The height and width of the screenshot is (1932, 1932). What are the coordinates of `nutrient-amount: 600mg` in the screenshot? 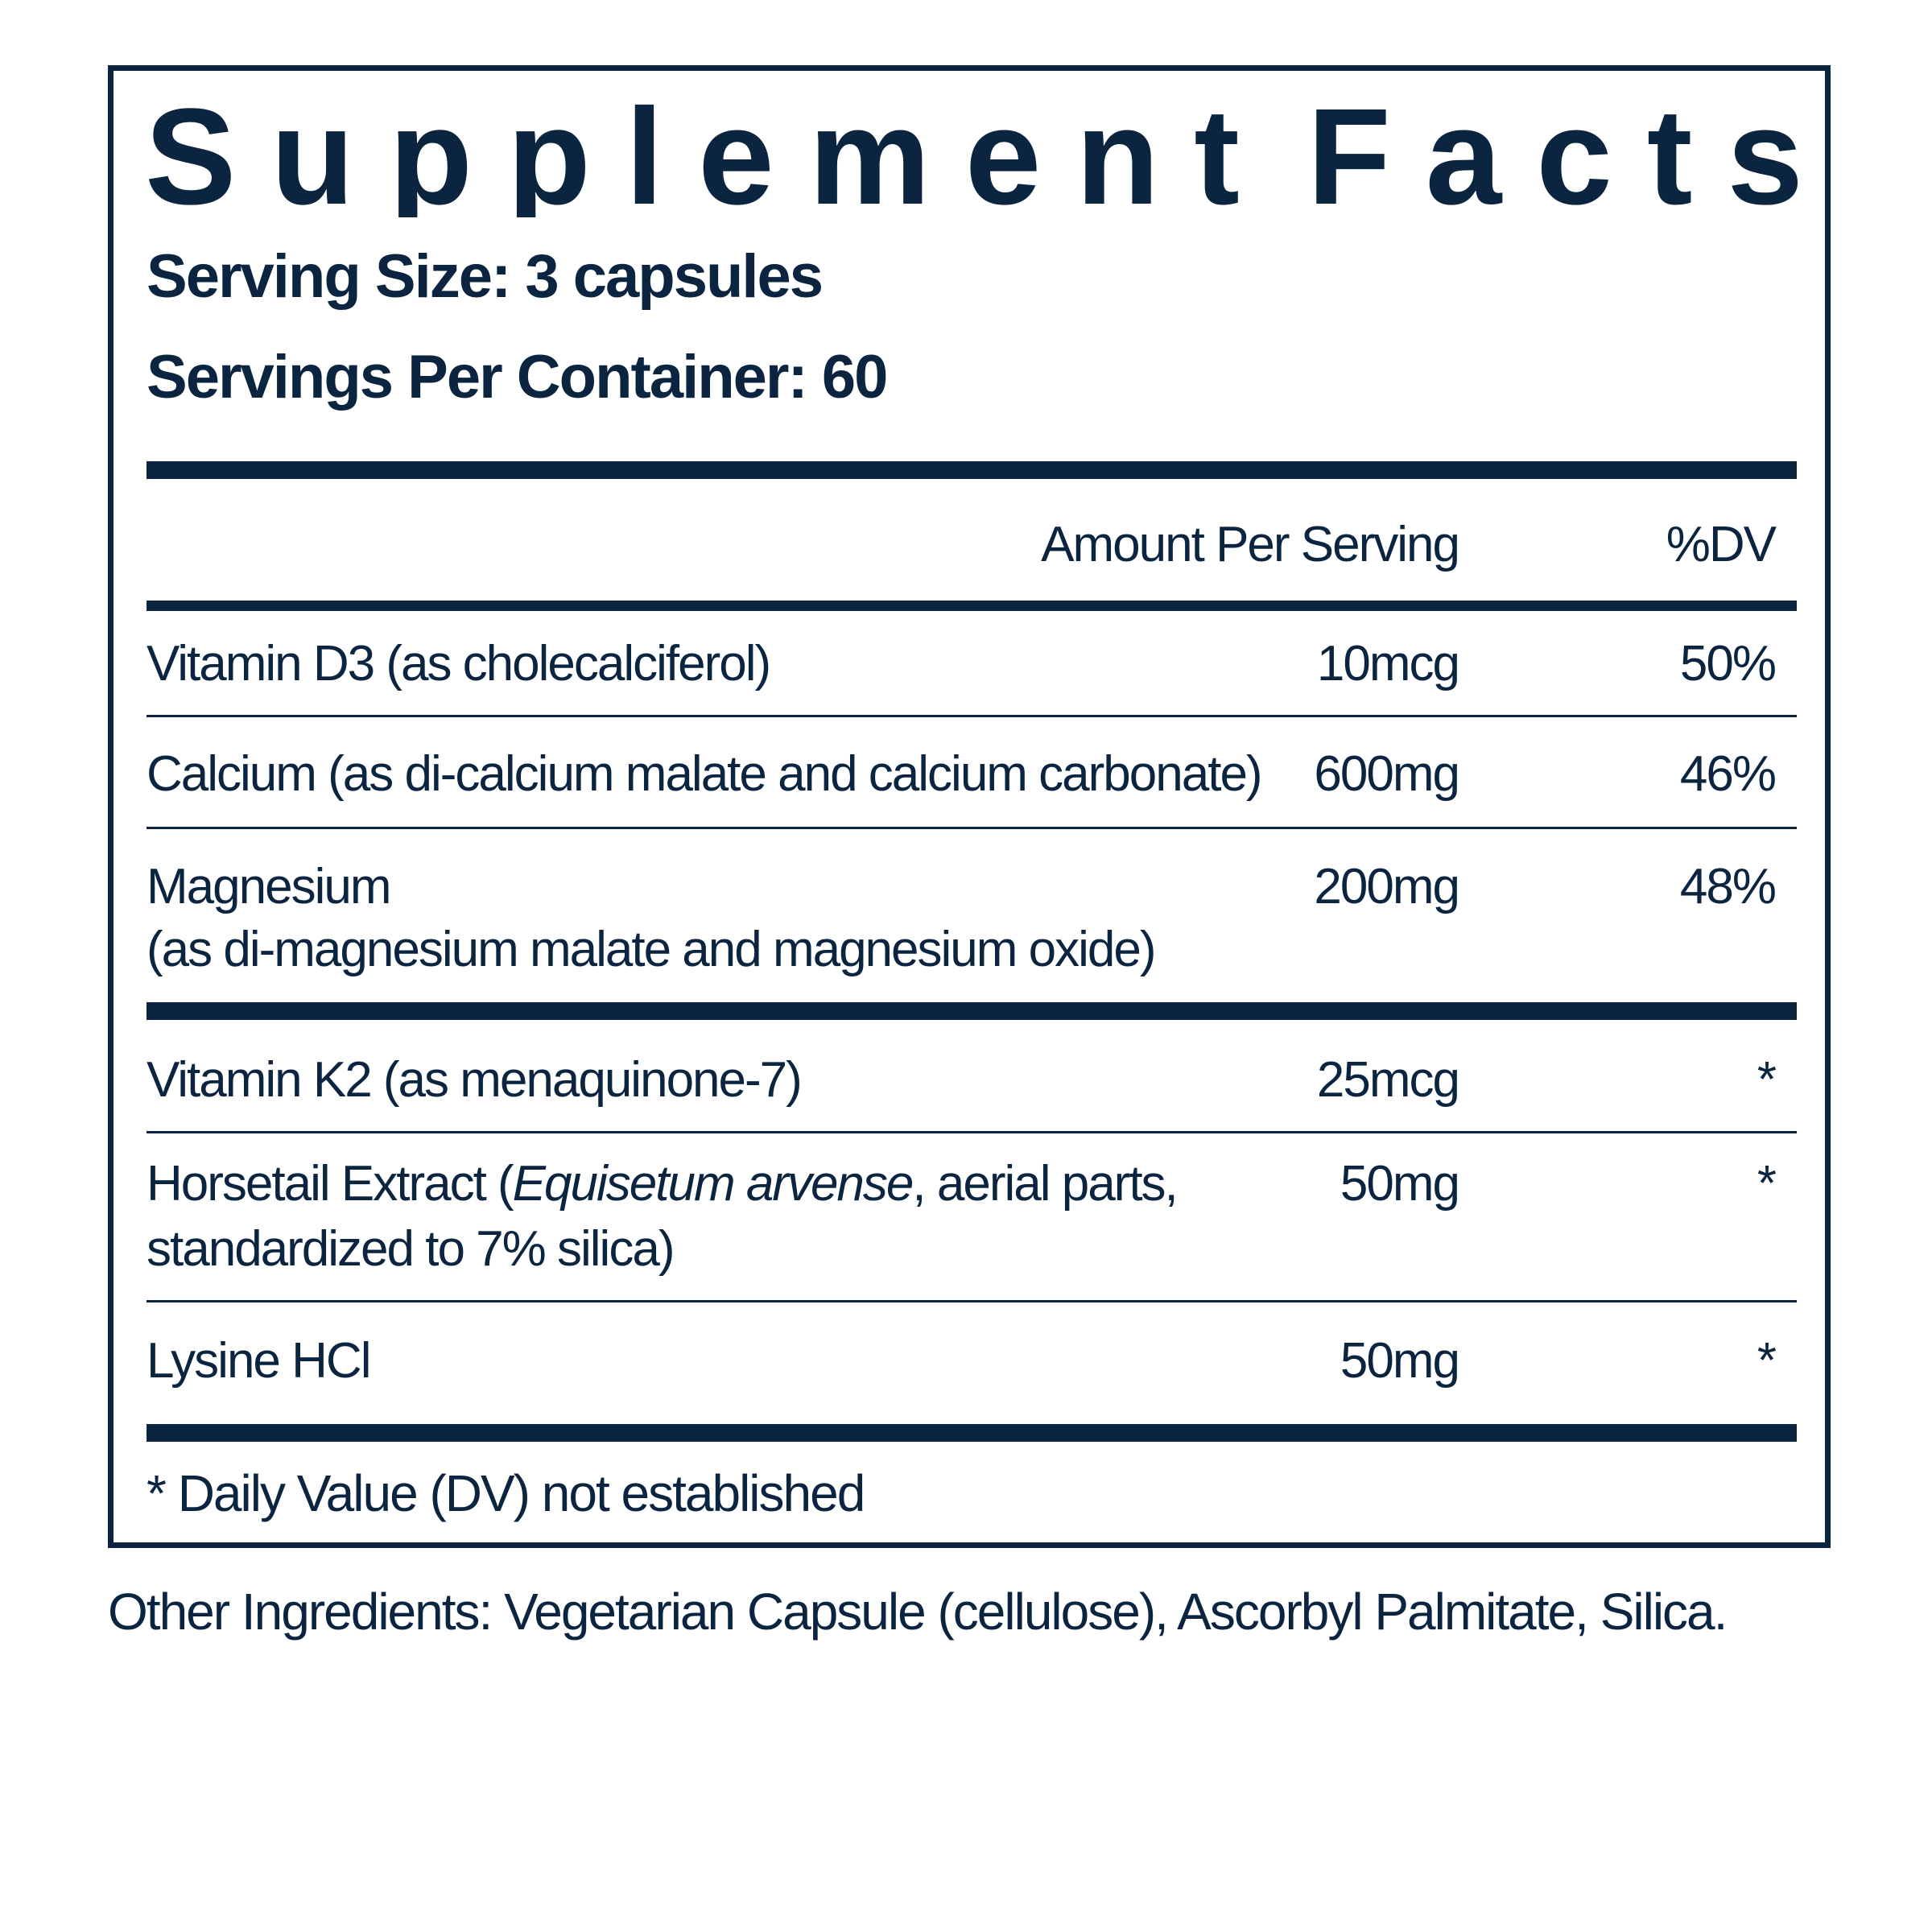 It's located at (1387, 774).